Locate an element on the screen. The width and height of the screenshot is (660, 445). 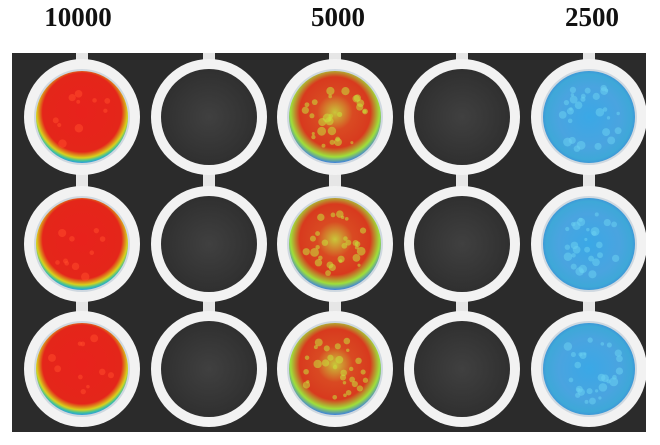
column-label-2500: 2500 is located at coordinates (592, 17).